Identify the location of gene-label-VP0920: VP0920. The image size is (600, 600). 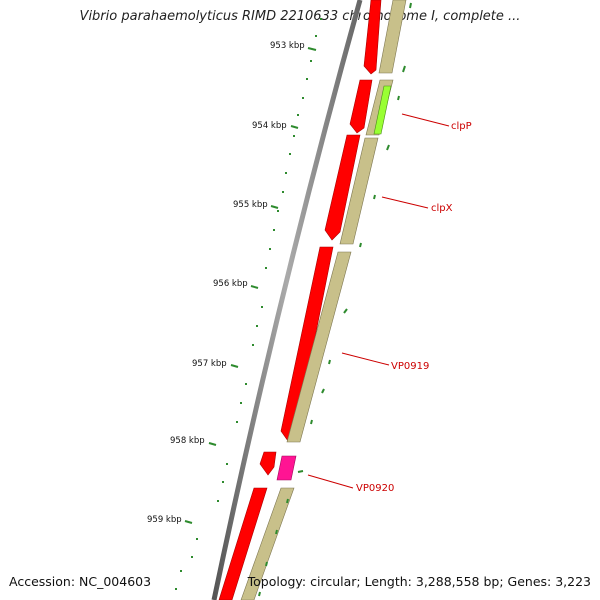
(375, 488).